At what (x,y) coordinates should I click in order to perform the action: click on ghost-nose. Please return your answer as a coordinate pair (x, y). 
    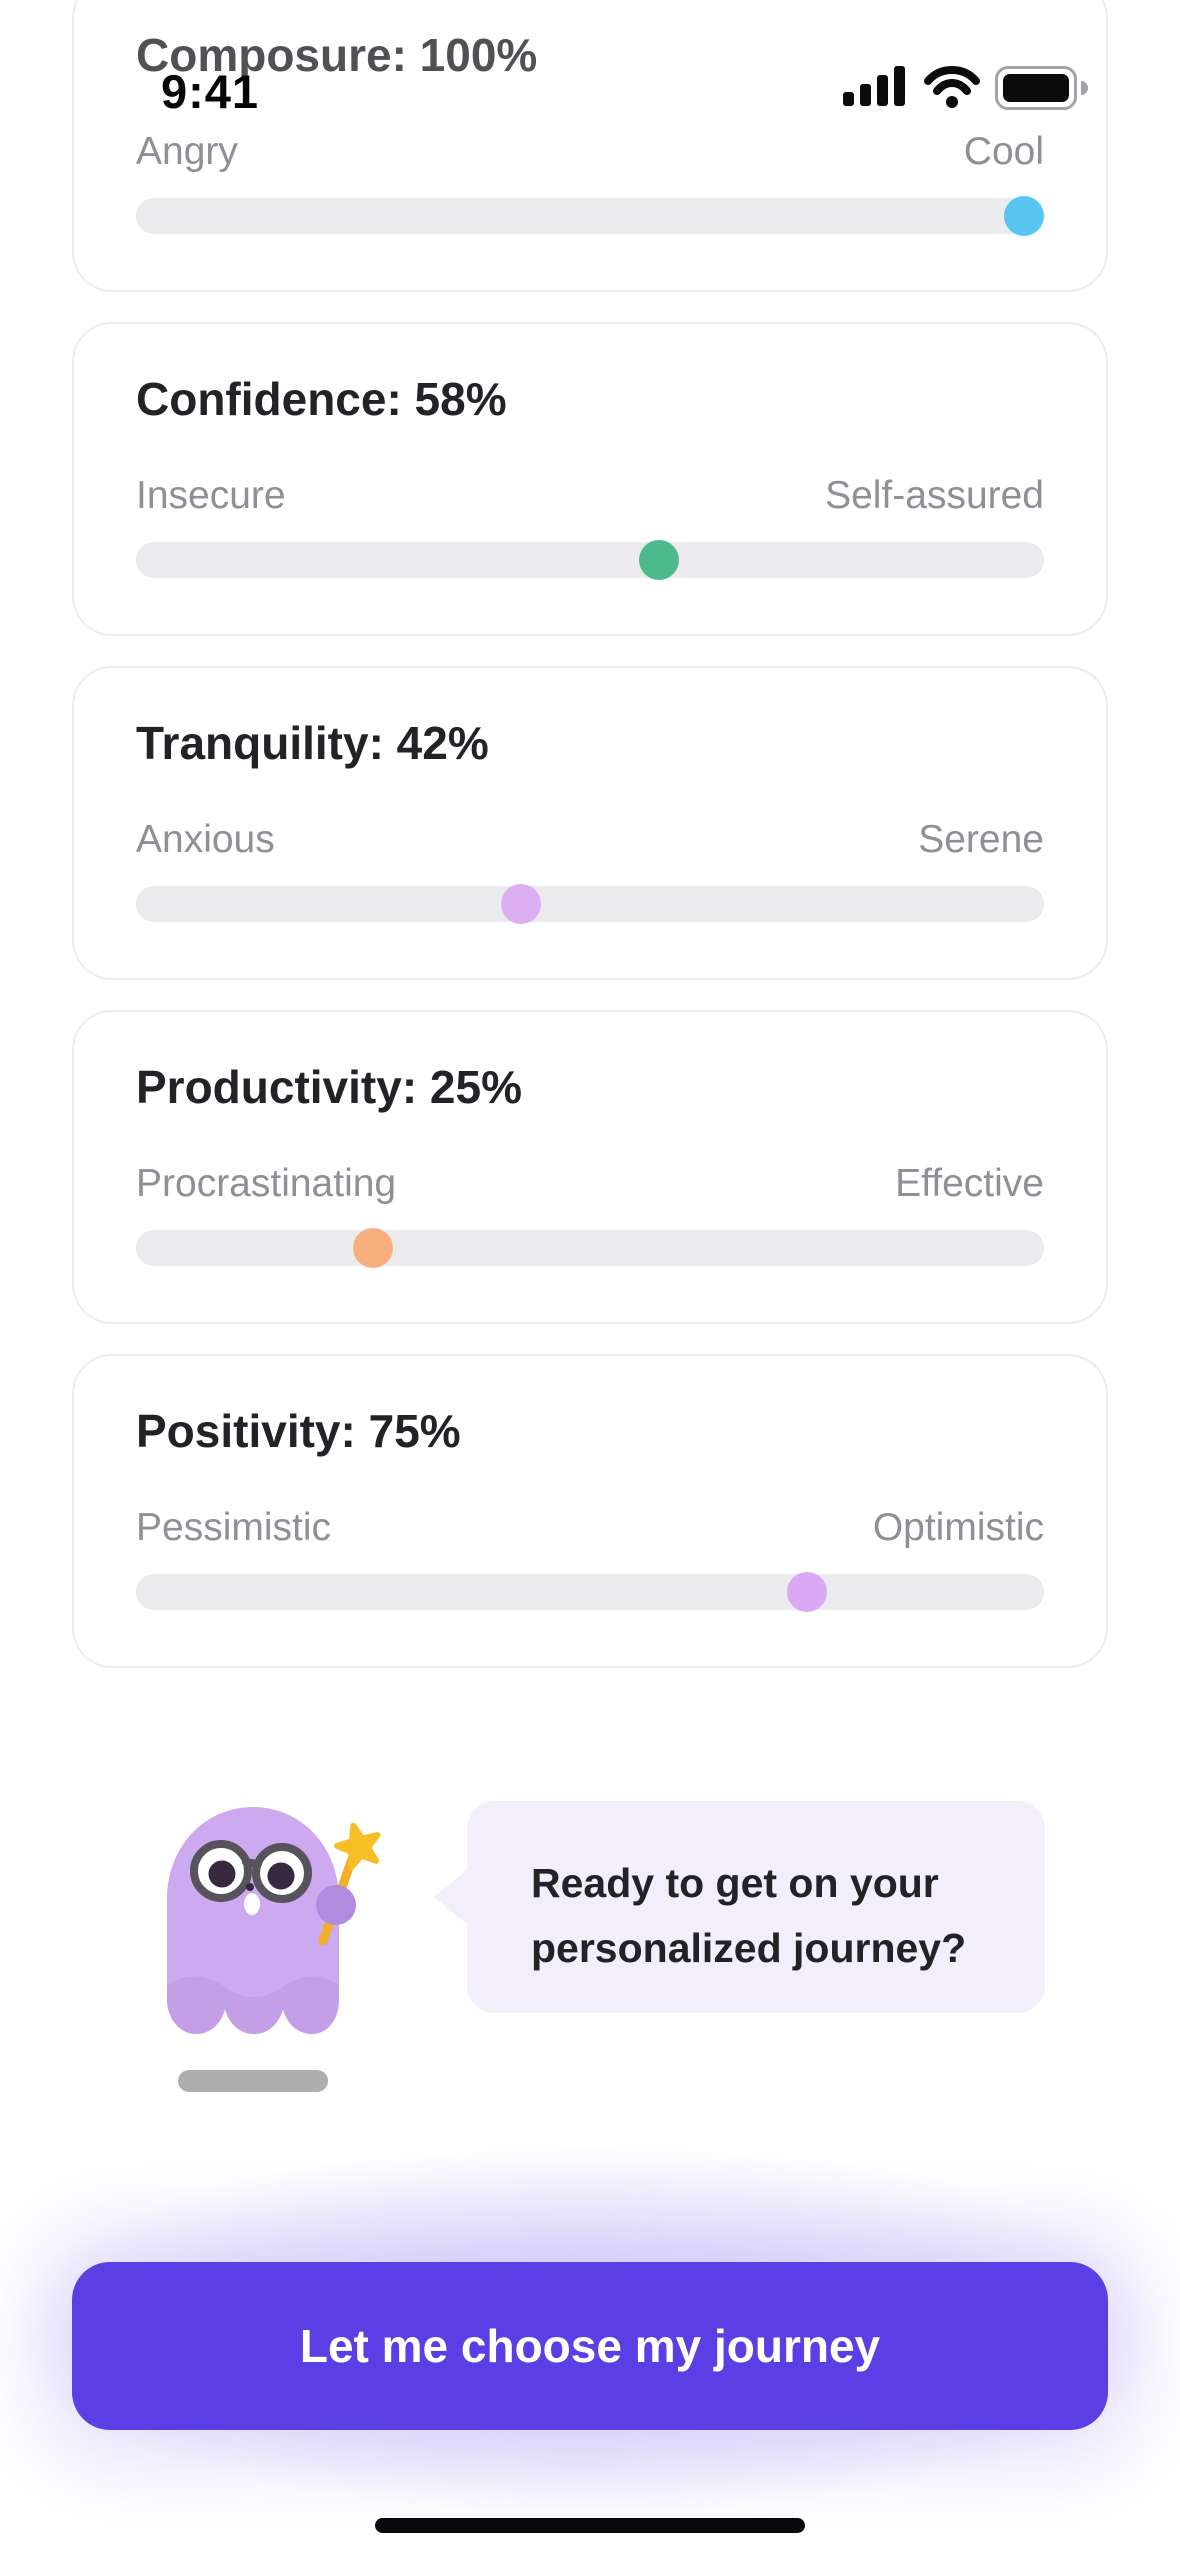
    Looking at the image, I should click on (250, 1887).